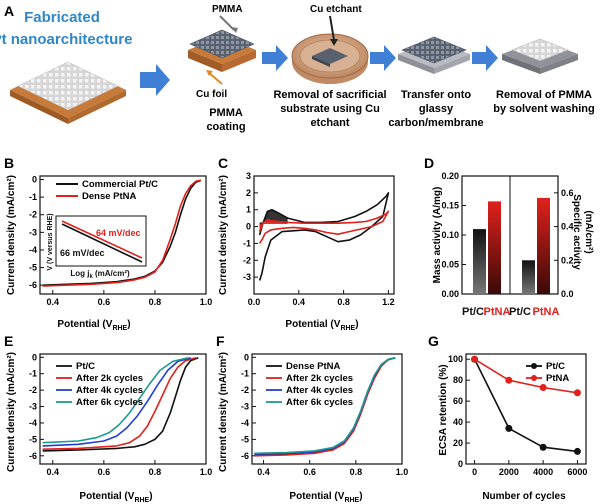  I want to click on panel-g-axes: 0 2000 4000 6000 0 20 40 60 80 100, so click(517, 415).